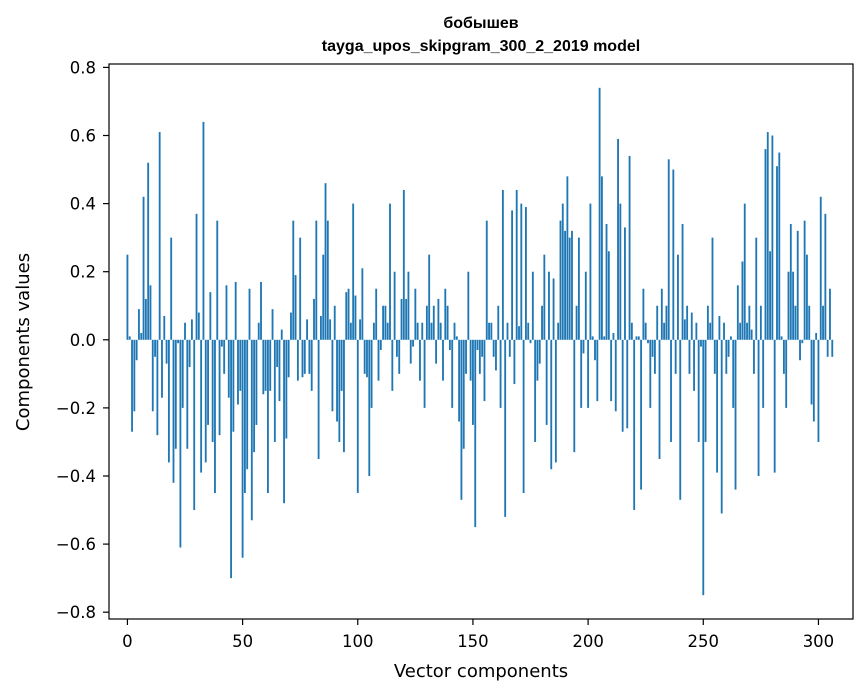  What do you see at coordinates (242, 641) in the screenshot?
I see `x-tick-label: 50` at bounding box center [242, 641].